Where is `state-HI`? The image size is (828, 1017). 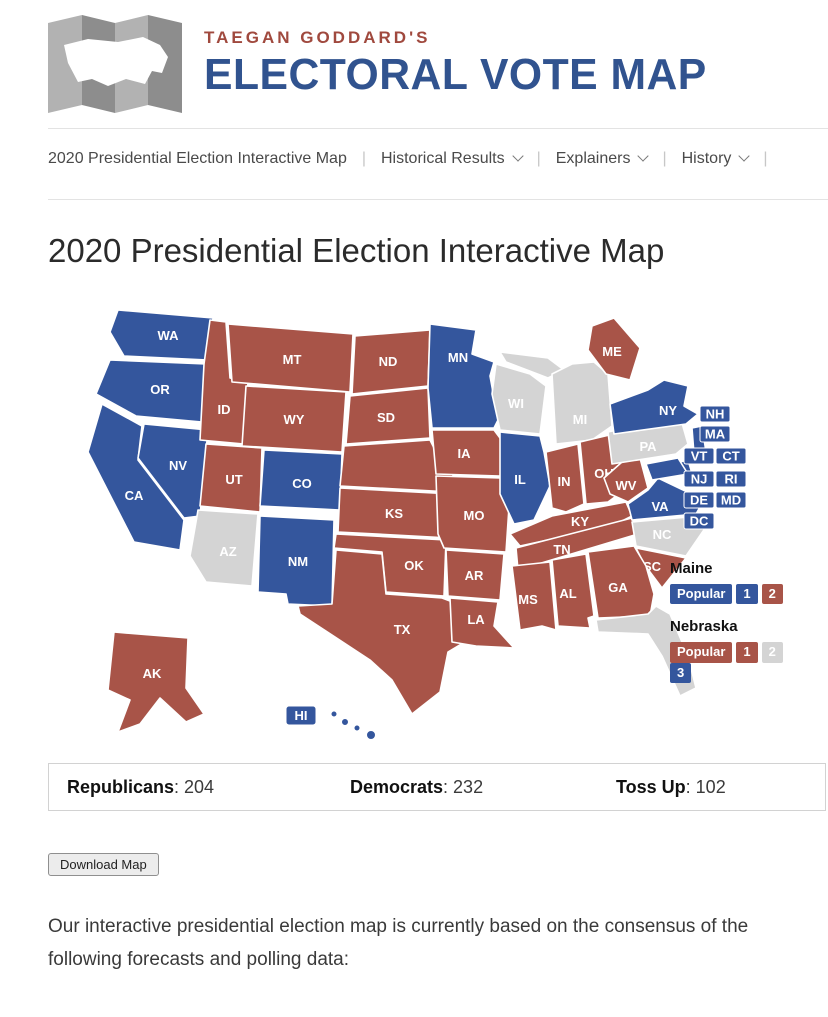
state-HI is located at coordinates (301, 715).